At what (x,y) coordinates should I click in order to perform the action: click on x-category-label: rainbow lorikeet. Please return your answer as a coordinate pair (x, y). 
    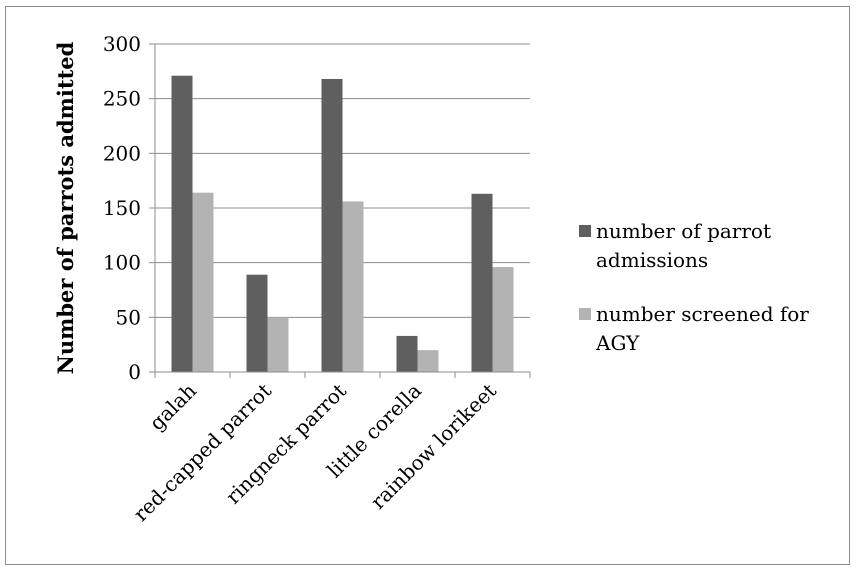
    Looking at the image, I should click on (433, 446).